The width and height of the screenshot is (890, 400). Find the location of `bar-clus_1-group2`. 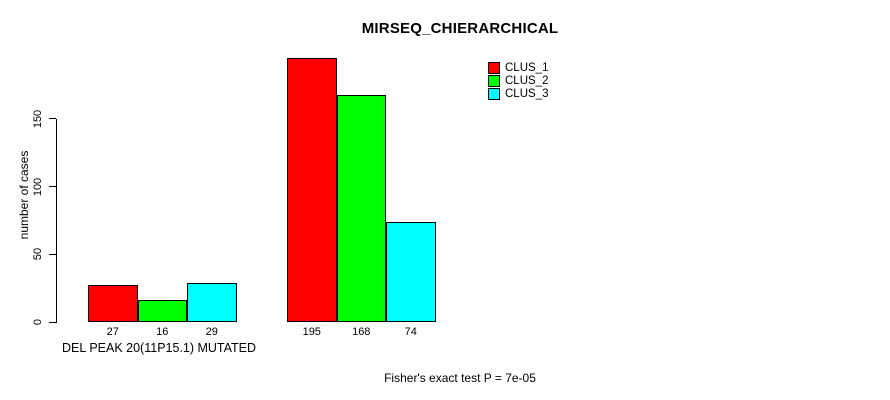

bar-clus_1-group2 is located at coordinates (312, 190).